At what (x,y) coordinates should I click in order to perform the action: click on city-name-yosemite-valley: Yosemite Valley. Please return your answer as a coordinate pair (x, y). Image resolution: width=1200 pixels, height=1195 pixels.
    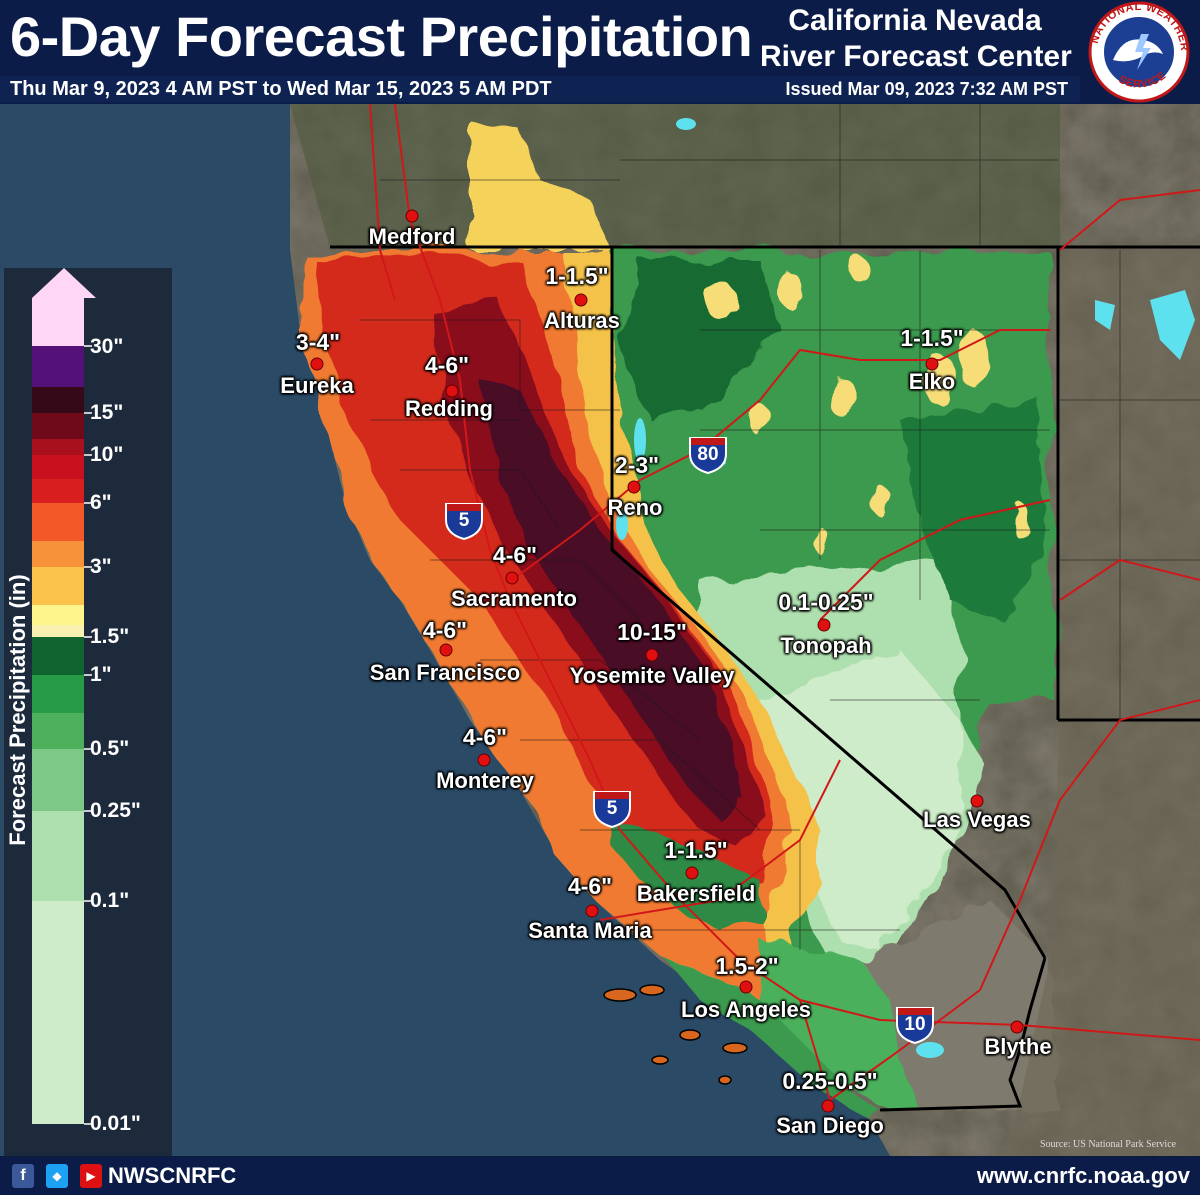
    Looking at the image, I should click on (652, 675).